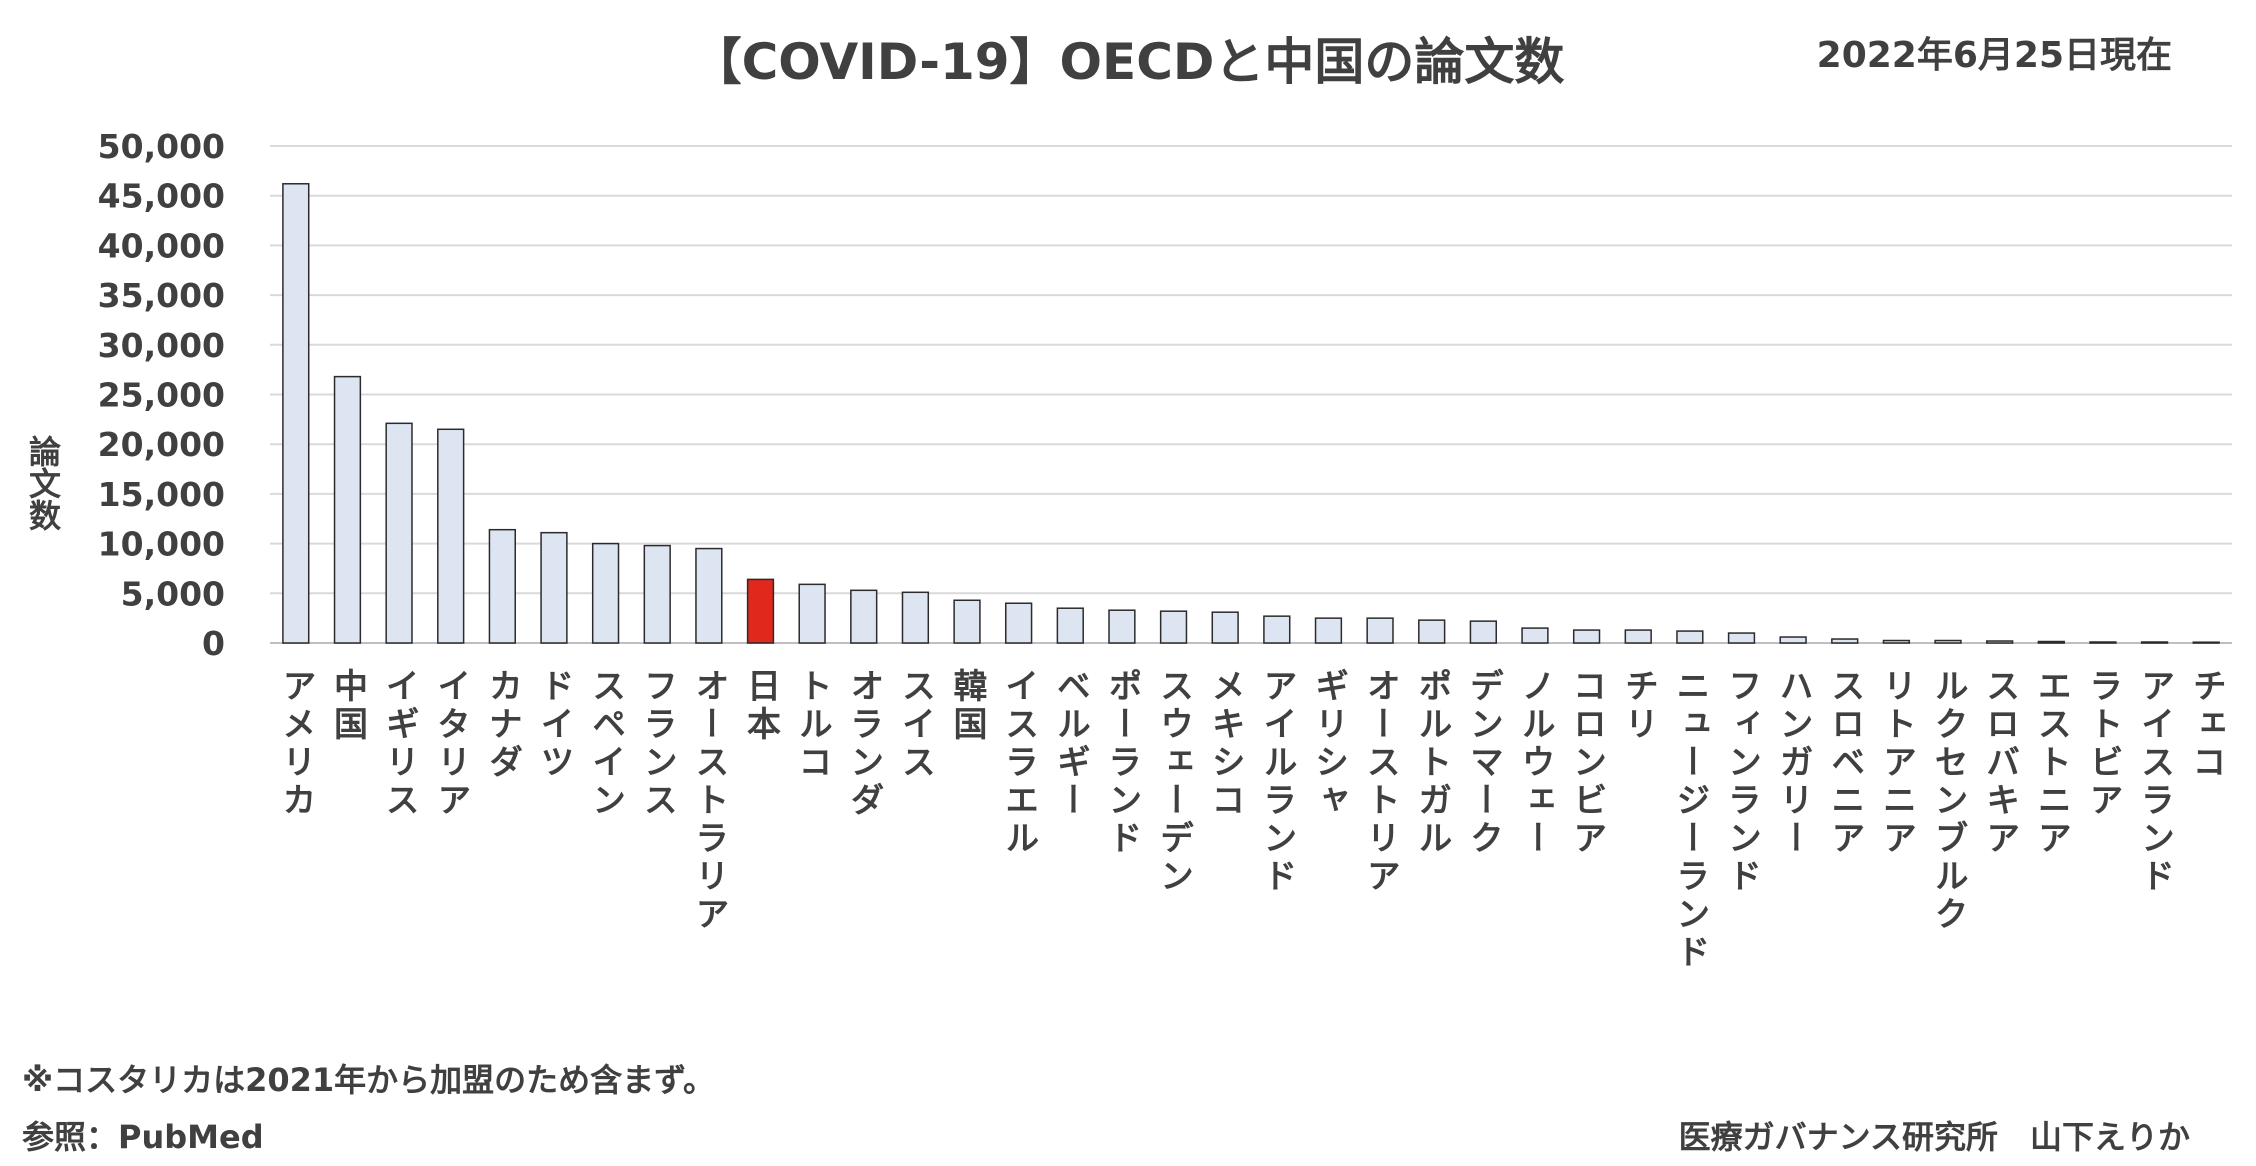 Image resolution: width=2256 pixels, height=1166 pixels. What do you see at coordinates (2051, 763) in the screenshot?
I see `x-tick-label: エストニア` at bounding box center [2051, 763].